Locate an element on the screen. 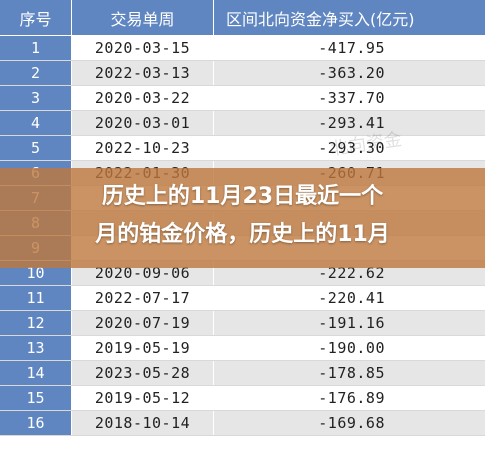  row-week: 2020-07-19 is located at coordinates (143, 323).